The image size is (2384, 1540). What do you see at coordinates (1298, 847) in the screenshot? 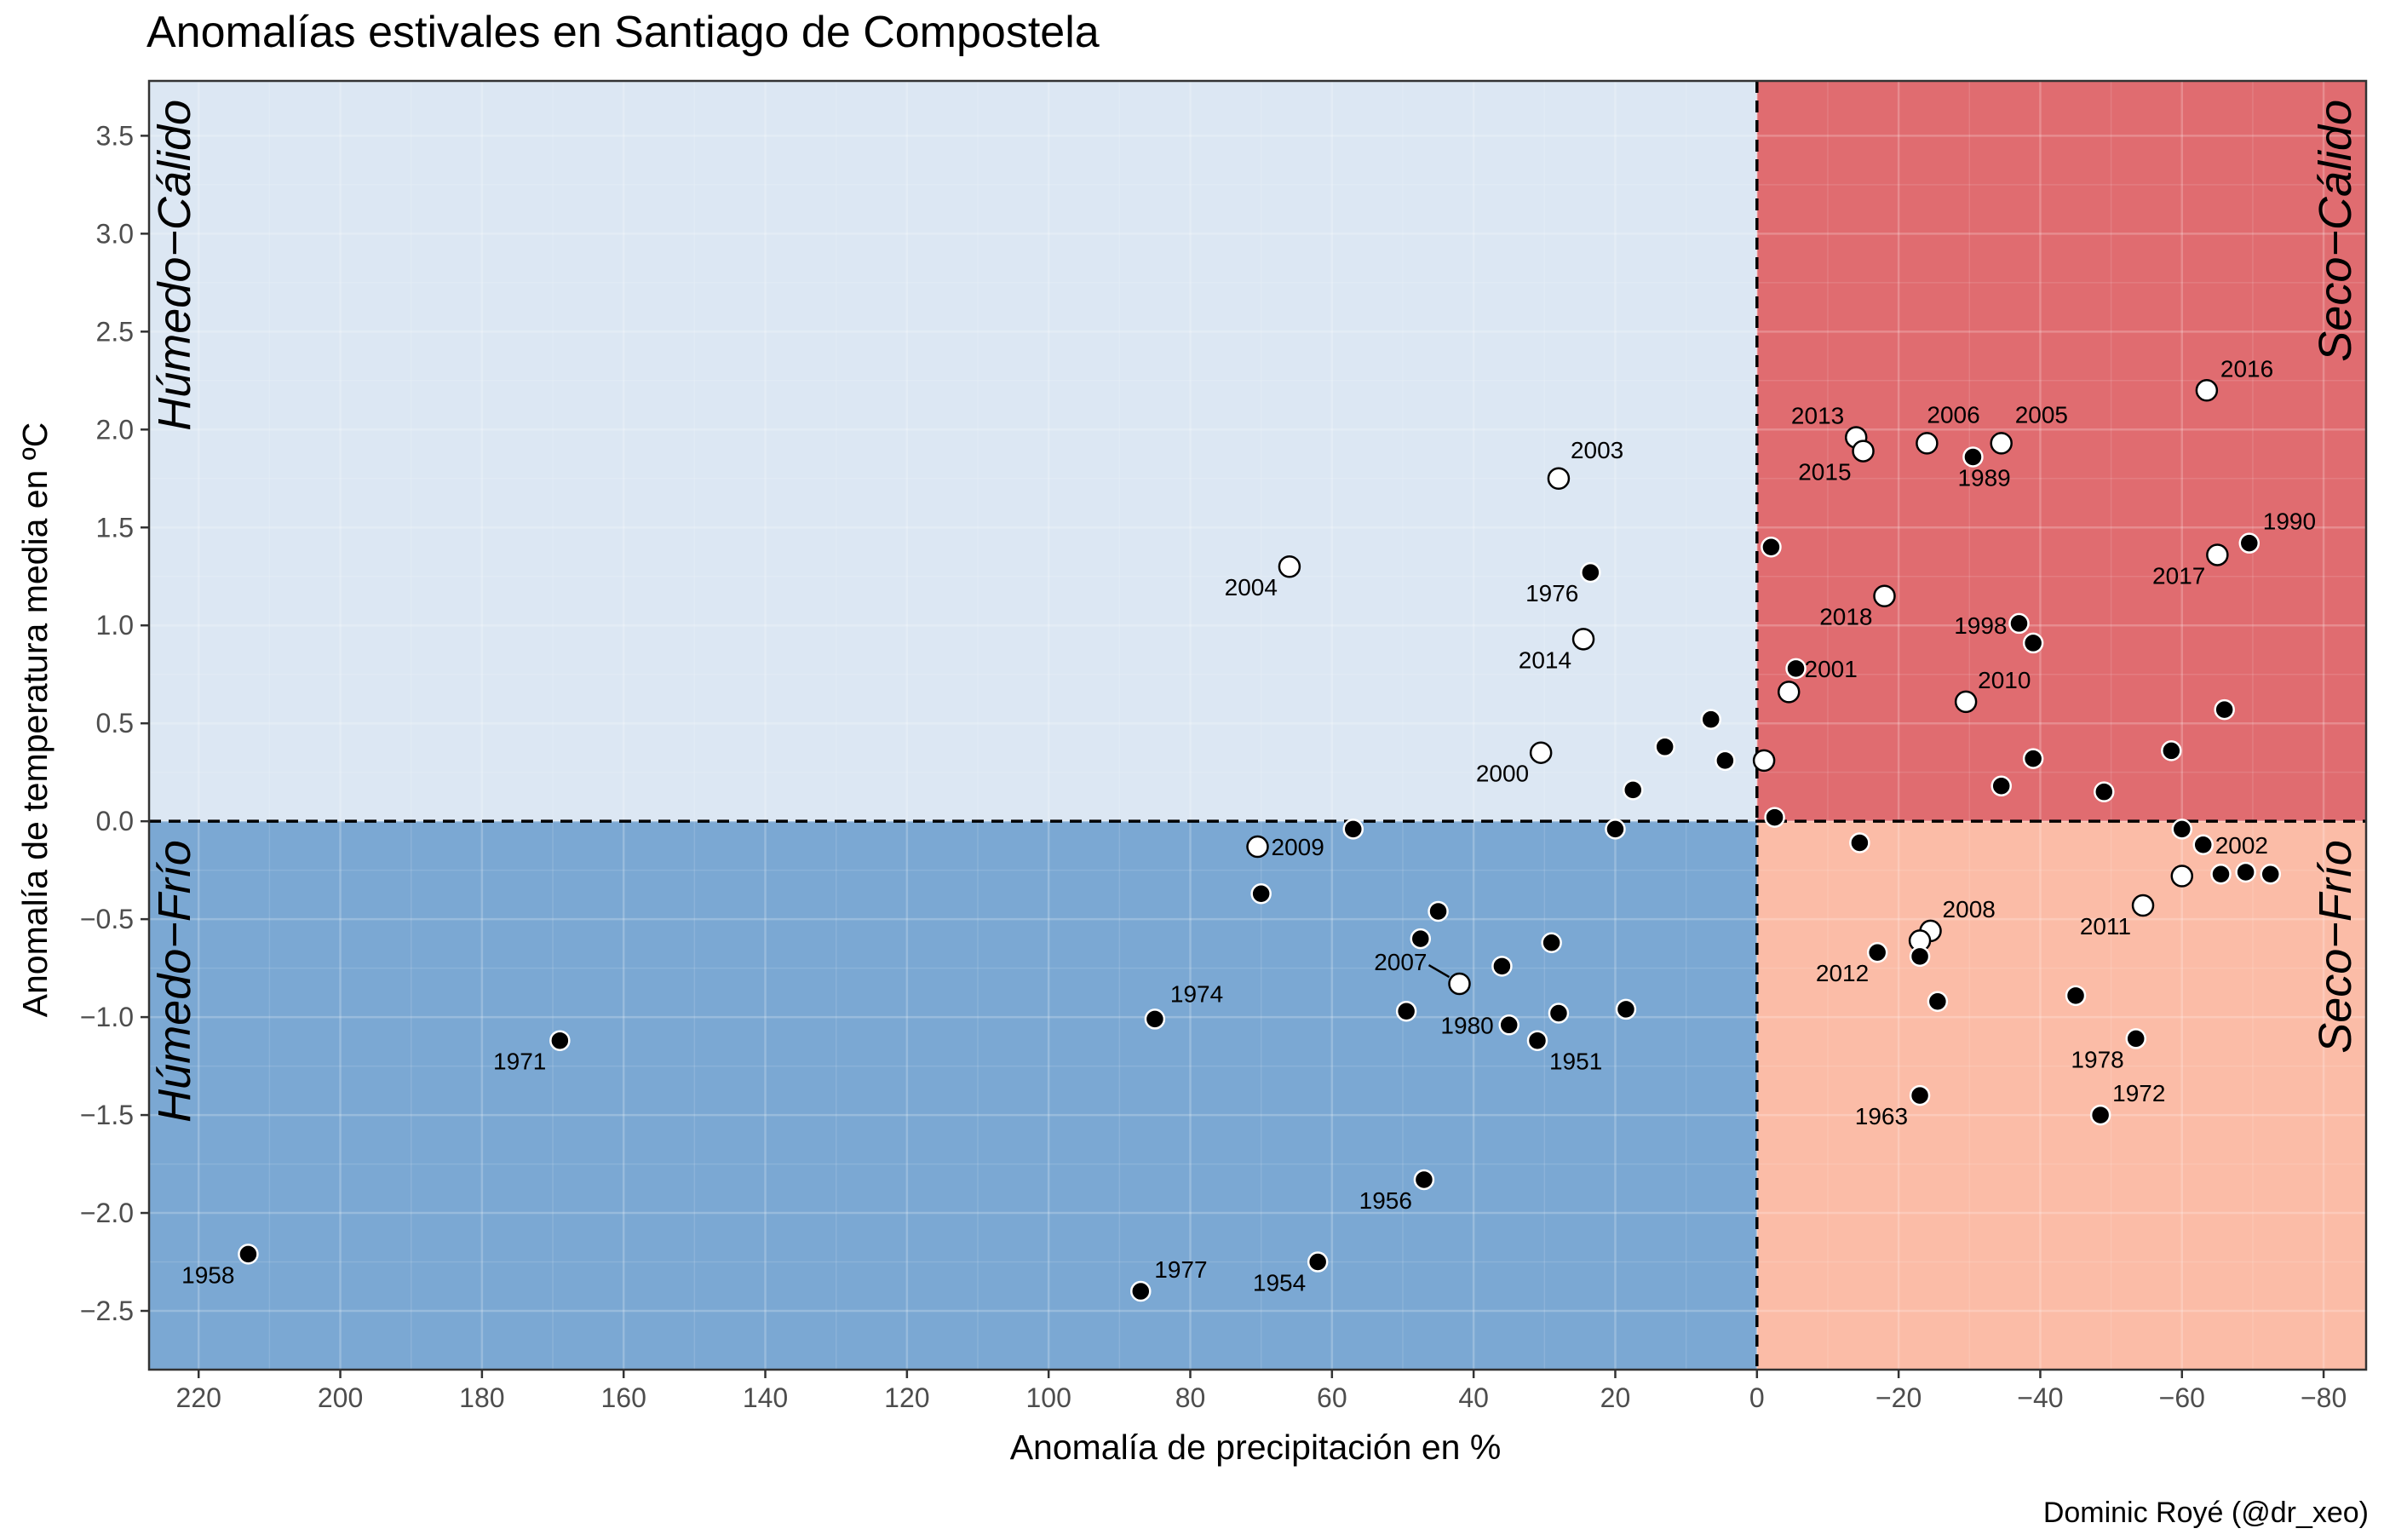
I see `point-label-2009: 2009` at bounding box center [1298, 847].